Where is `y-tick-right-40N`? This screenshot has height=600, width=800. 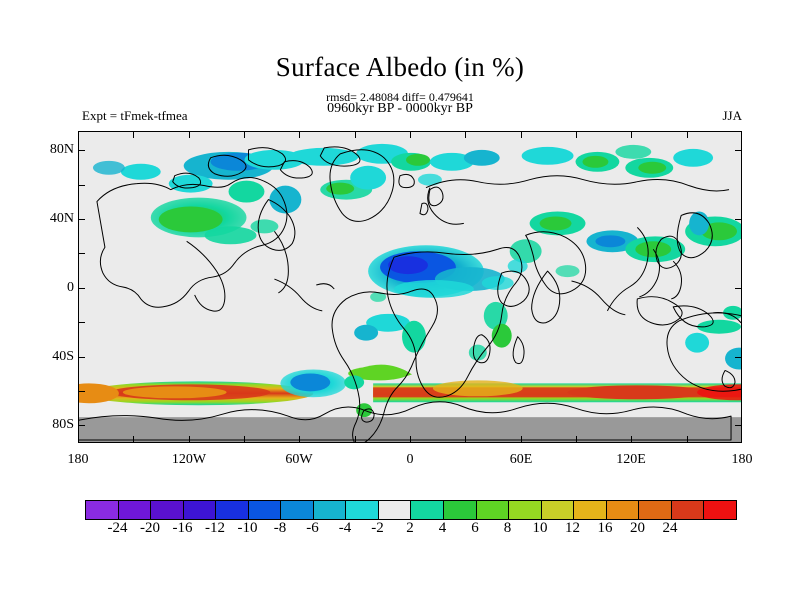 y-tick-right-40N is located at coordinates (738, 219).